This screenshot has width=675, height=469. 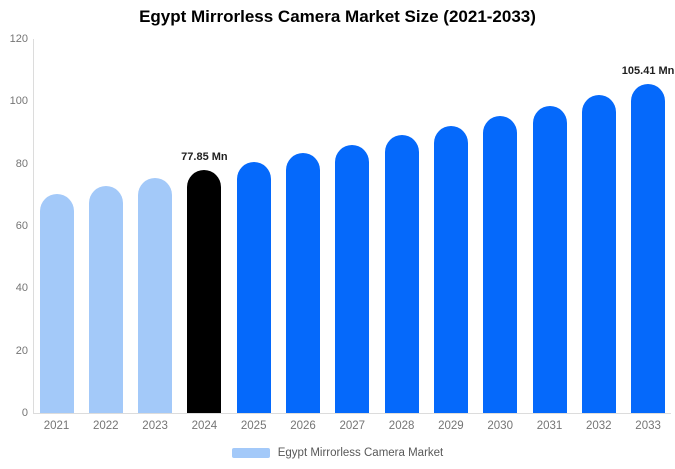 What do you see at coordinates (599, 426) in the screenshot?
I see `x-tick-2032: 2032` at bounding box center [599, 426].